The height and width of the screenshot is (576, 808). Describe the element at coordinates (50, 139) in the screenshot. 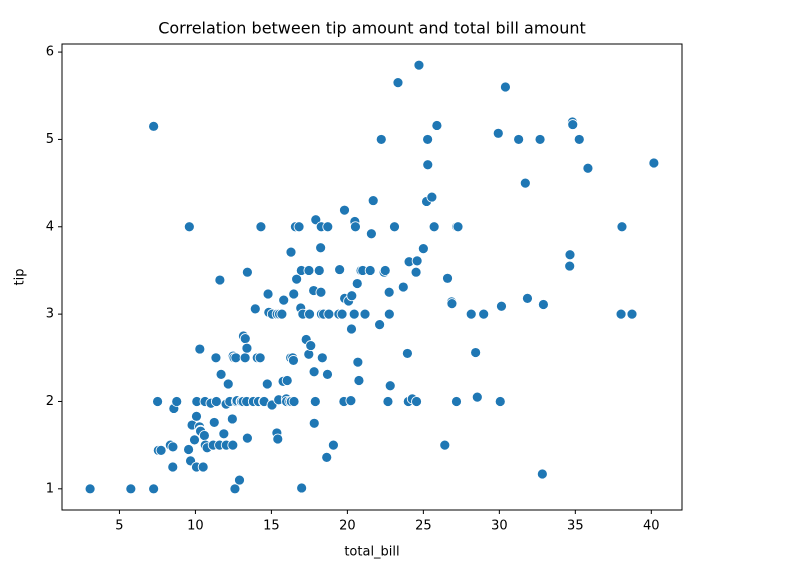

I see `y-tick-label: 5` at that location.